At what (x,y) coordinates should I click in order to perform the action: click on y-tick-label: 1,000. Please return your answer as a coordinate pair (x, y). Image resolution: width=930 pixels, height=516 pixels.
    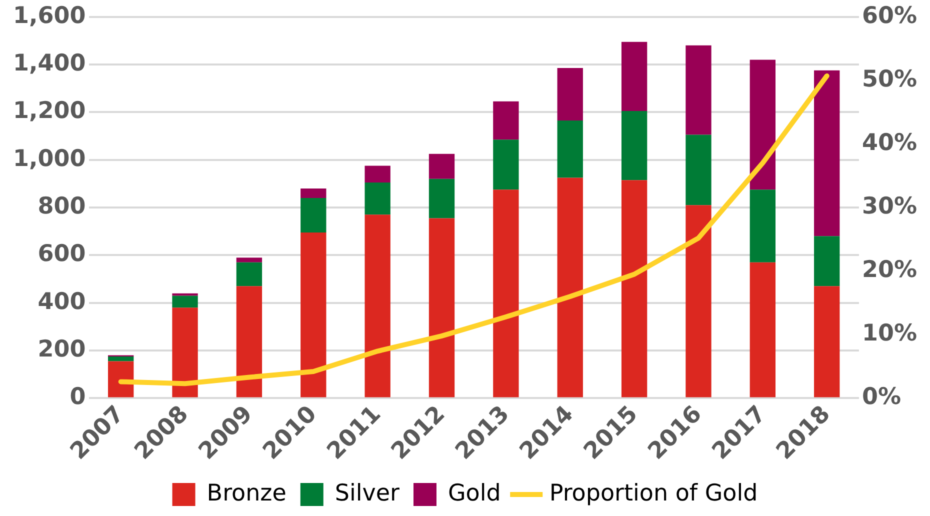
    Looking at the image, I should click on (49, 159).